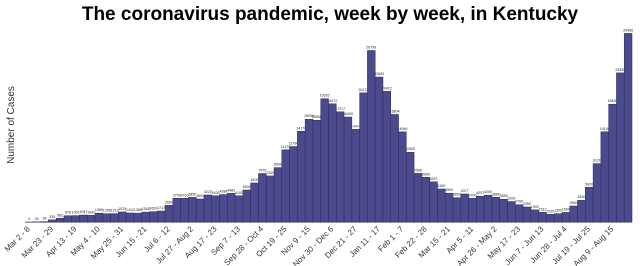 Image resolution: width=640 pixels, height=266 pixels. I want to click on data-label: 6990, so click(426, 174).